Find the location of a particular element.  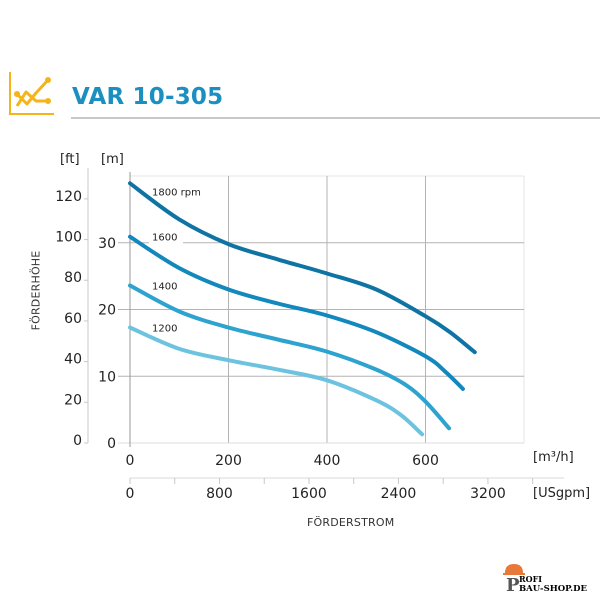

series-label: 1200 is located at coordinates (164, 329).